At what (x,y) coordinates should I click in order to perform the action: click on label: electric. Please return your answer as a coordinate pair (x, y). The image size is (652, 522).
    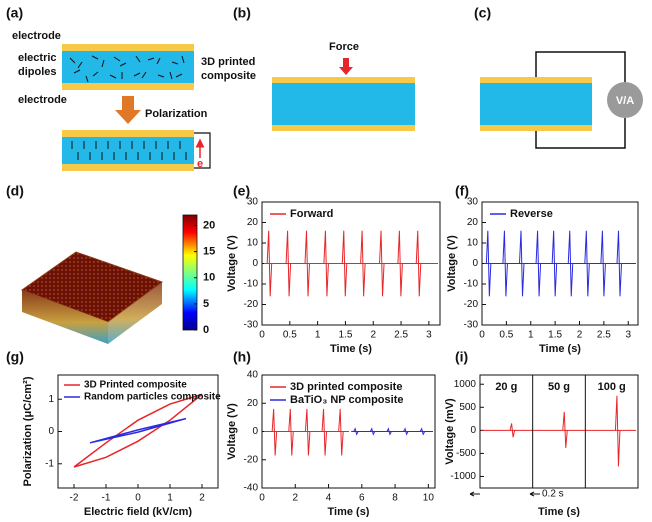
    Looking at the image, I should click on (37, 58).